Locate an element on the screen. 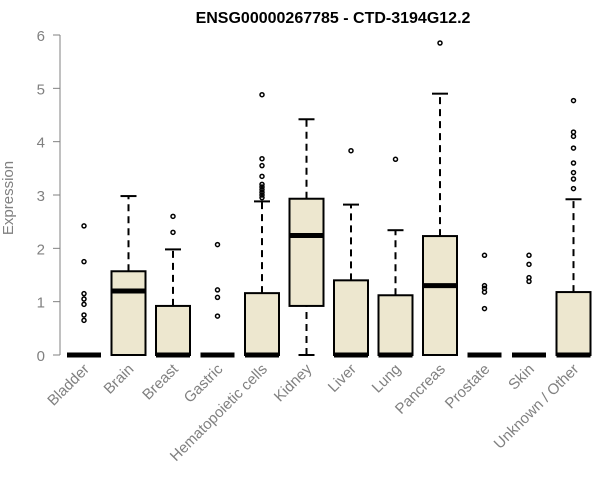 The height and width of the screenshot is (500, 600). box-pancreas is located at coordinates (440, 198).